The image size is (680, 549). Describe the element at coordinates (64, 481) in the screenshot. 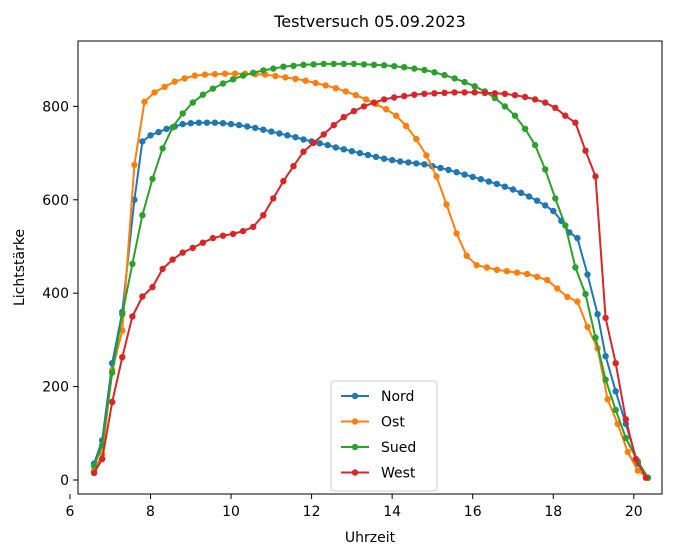

I see `y-tick-label: 0` at that location.